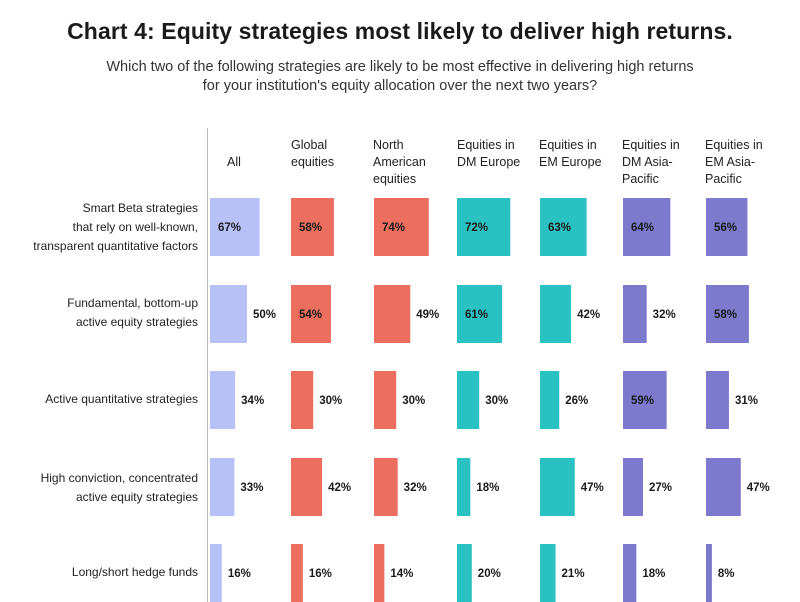  What do you see at coordinates (642, 228) in the screenshot?
I see `bar-value-label-r0-c5: 64%` at bounding box center [642, 228].